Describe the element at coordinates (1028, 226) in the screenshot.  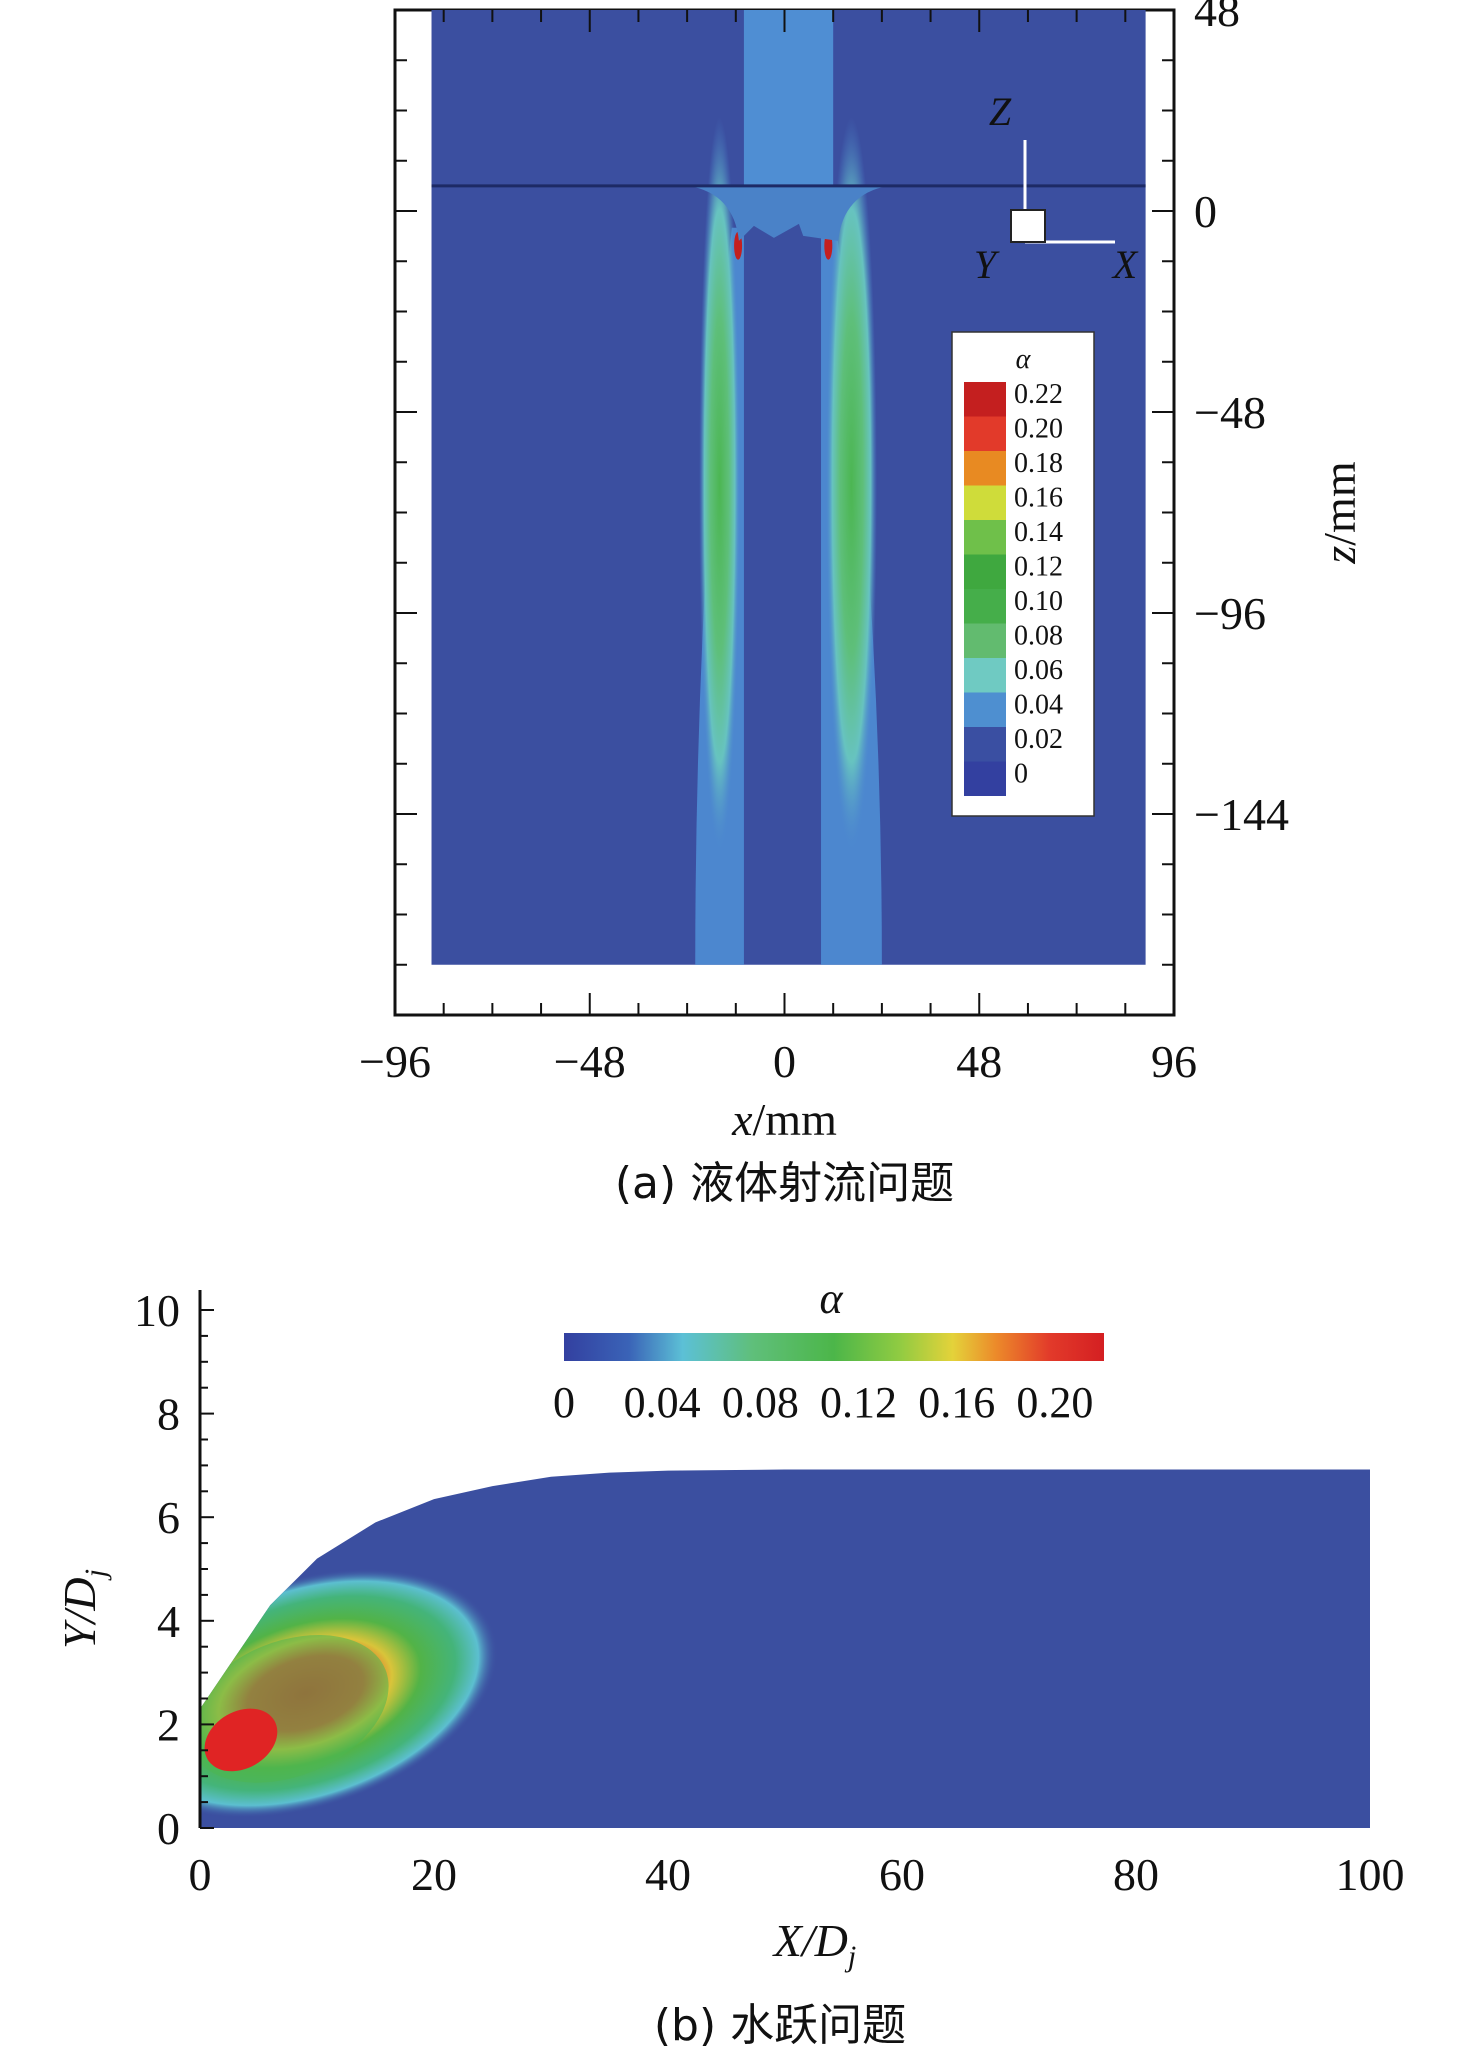
I see `triad-origin-box` at that location.